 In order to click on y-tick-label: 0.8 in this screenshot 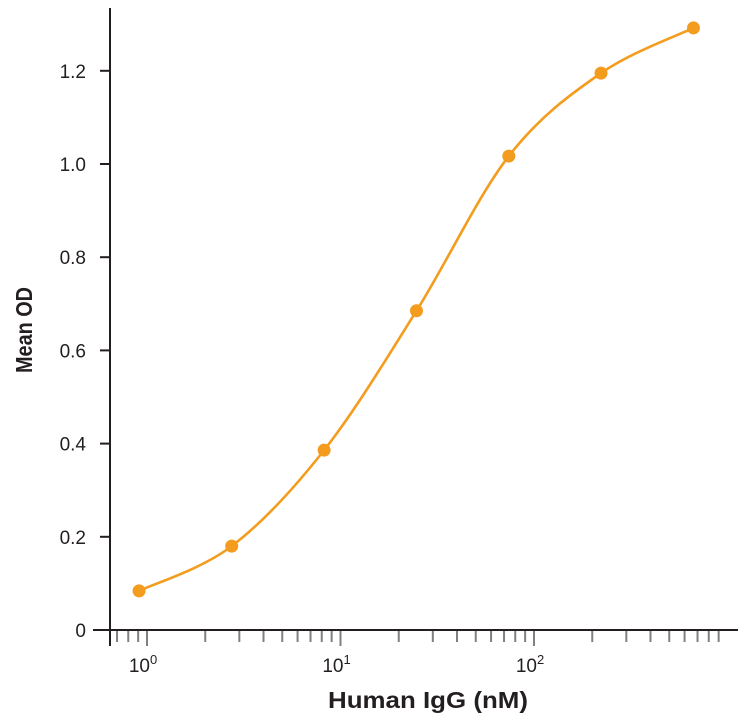, I will do `click(73, 258)`.